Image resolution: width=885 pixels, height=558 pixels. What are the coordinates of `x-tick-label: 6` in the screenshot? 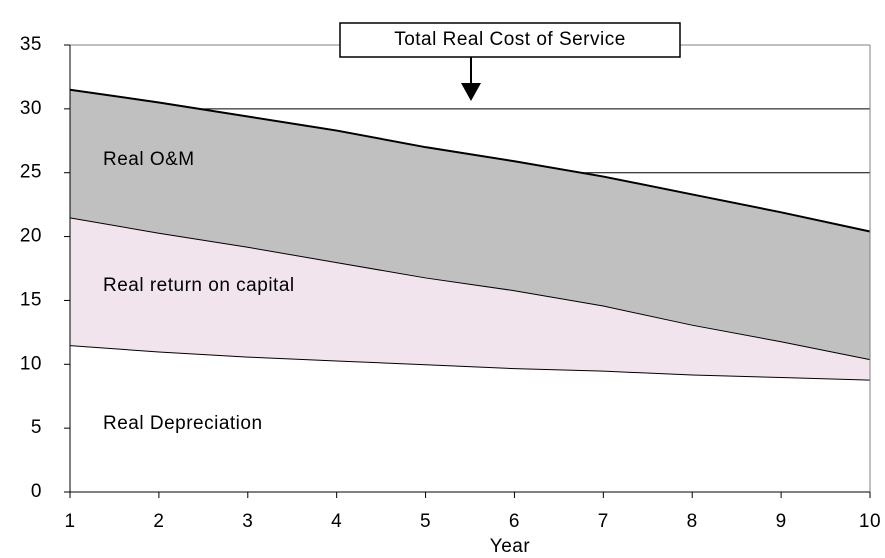 It's located at (514, 521).